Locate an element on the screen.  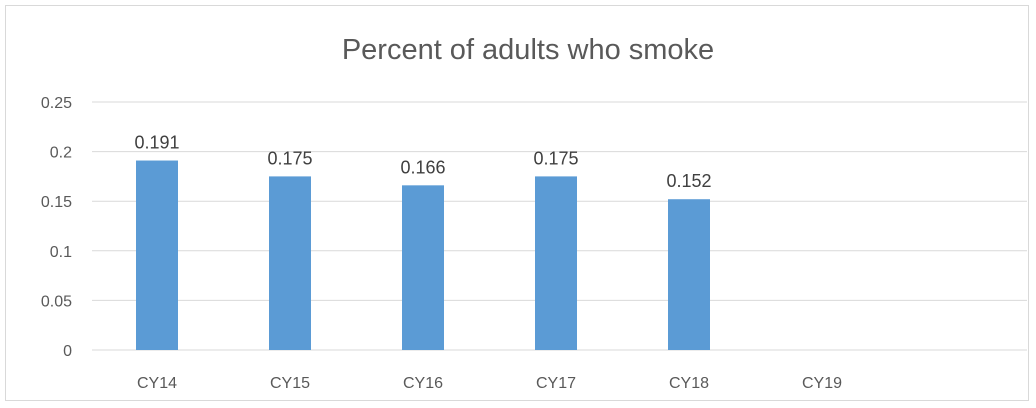
data-labels: 0.191 0.175 0.166 0.175 0.152 is located at coordinates (422, 162).